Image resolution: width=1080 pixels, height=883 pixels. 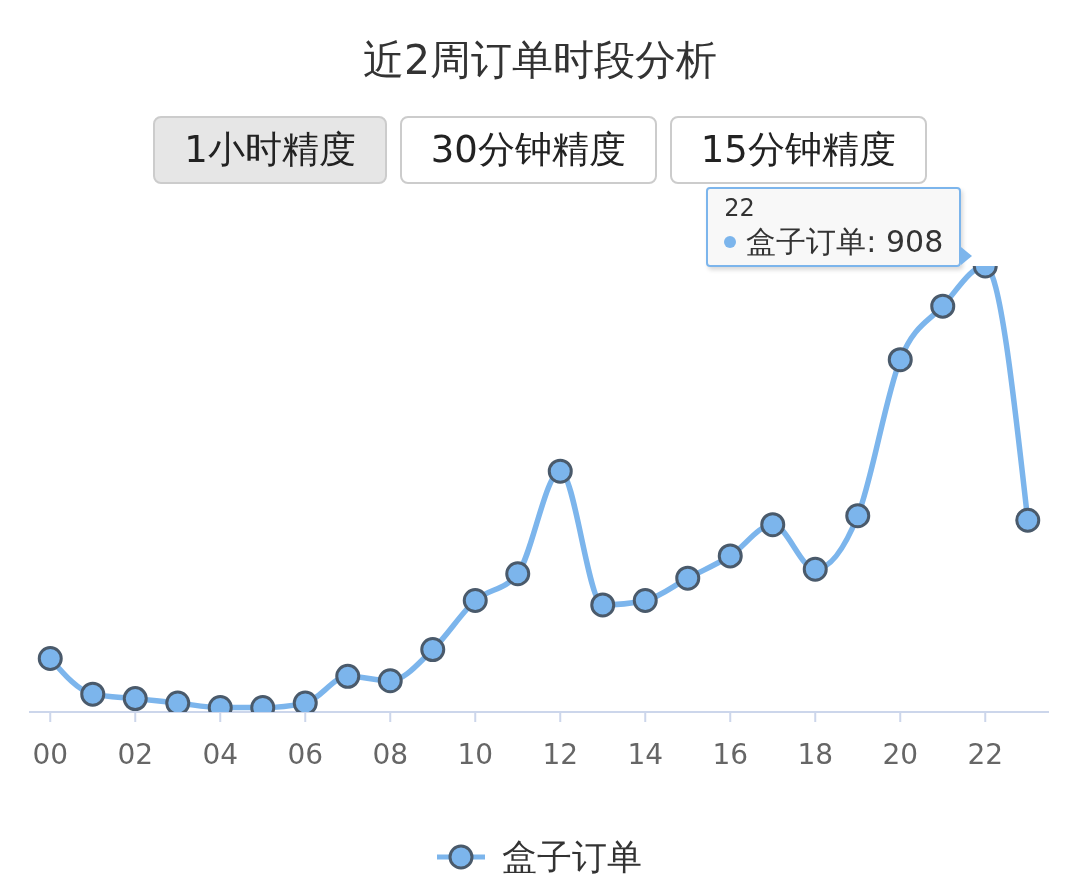 What do you see at coordinates (135, 754) in the screenshot?
I see `x-tick-label: 02` at bounding box center [135, 754].